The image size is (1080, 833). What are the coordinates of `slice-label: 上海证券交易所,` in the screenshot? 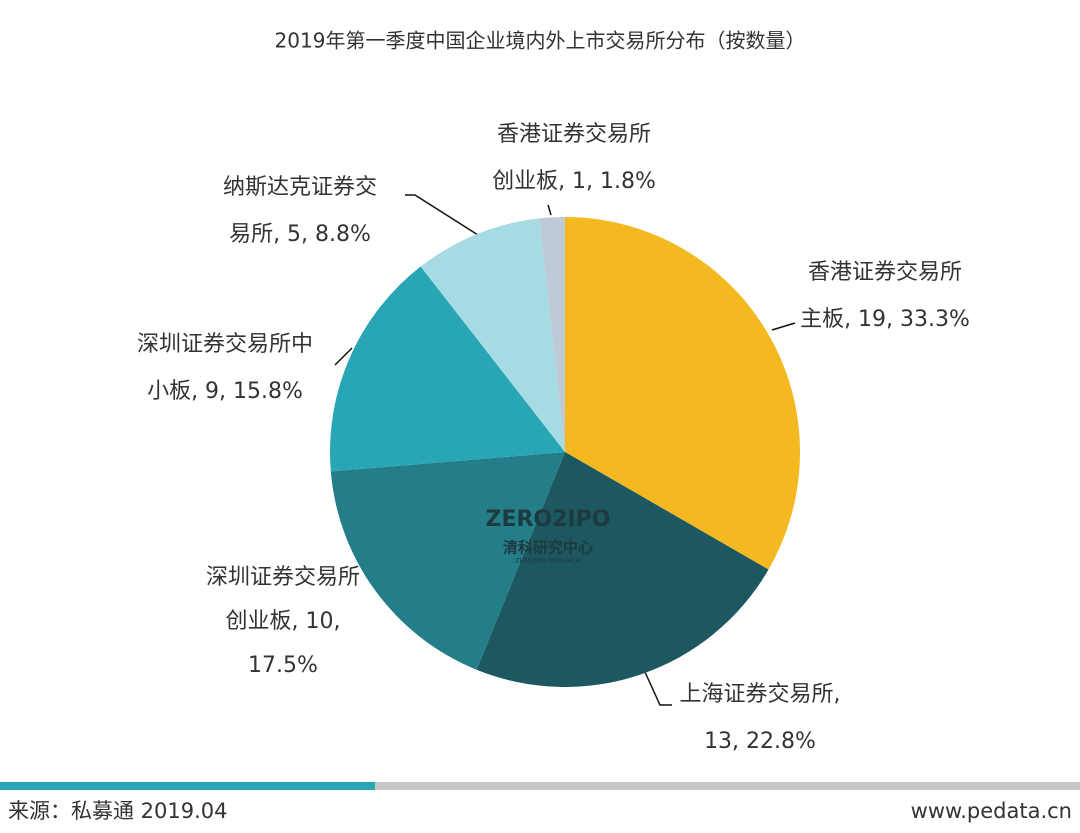 It's located at (760, 694).